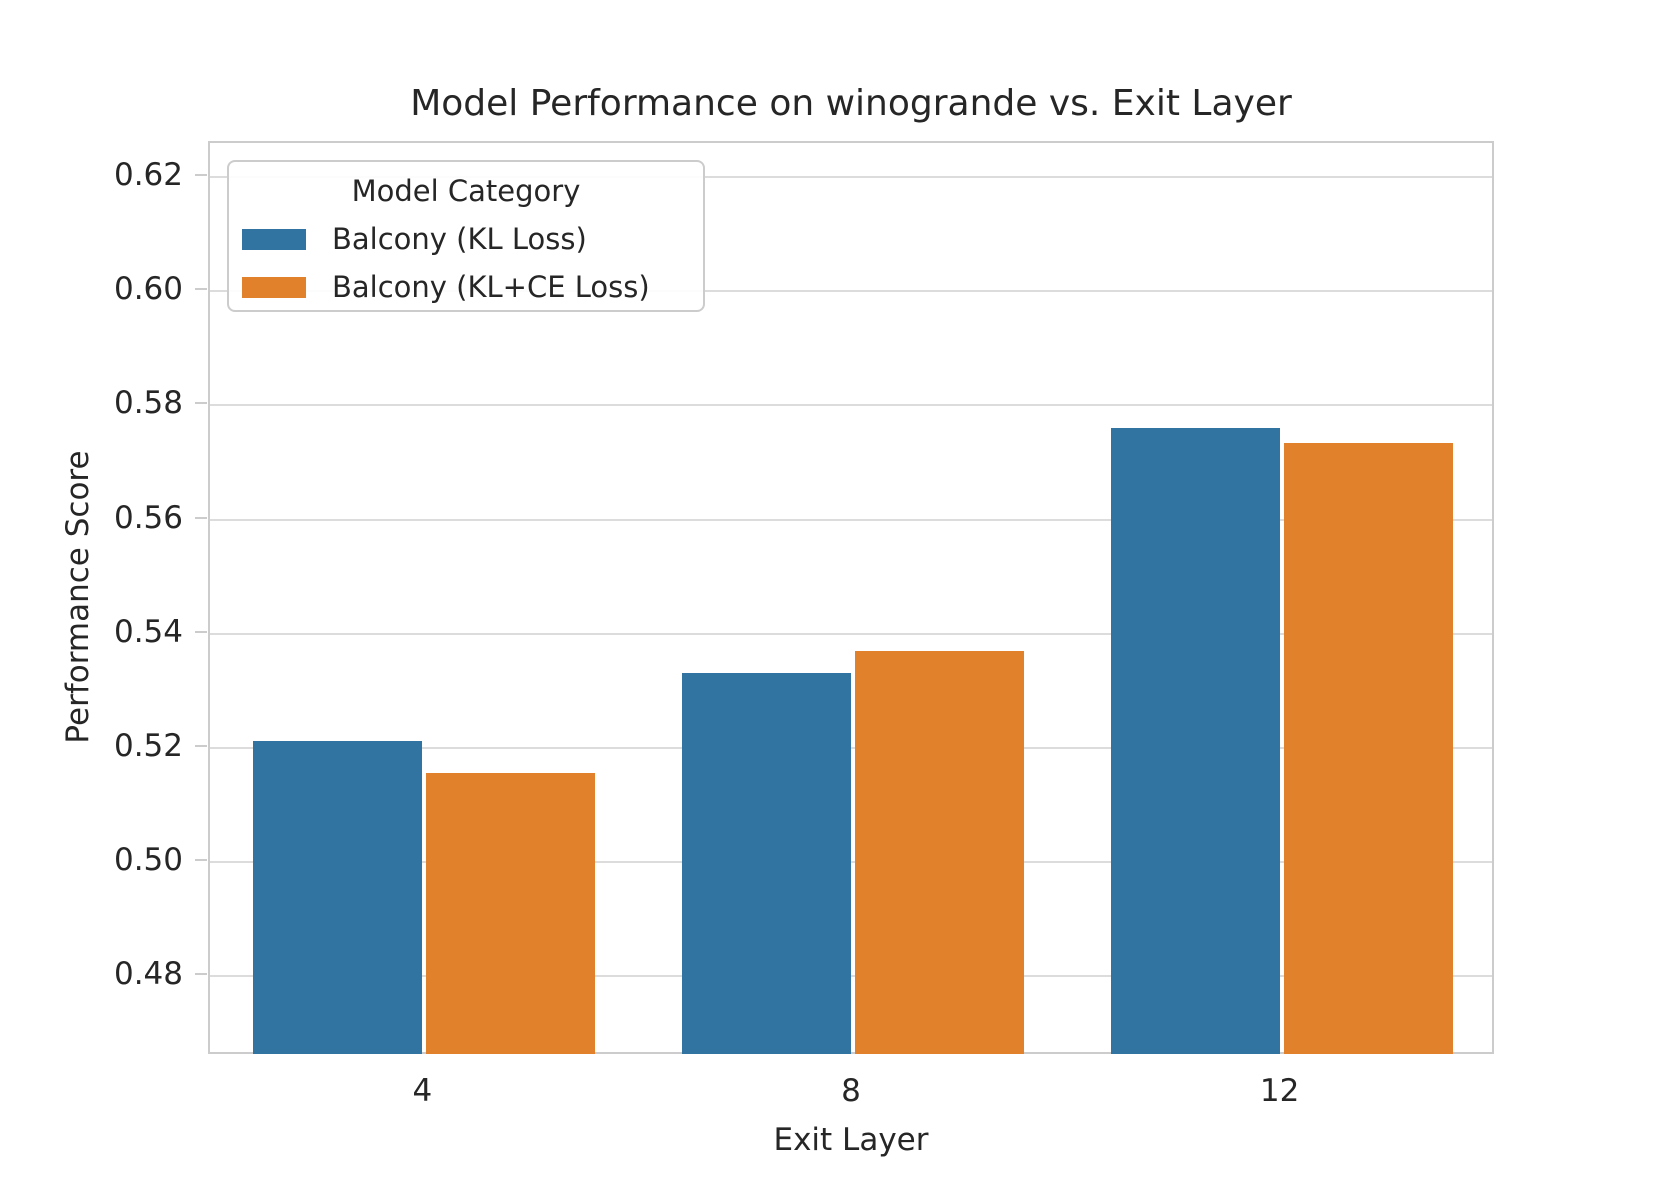 The image size is (1661, 1186). Describe the element at coordinates (1279, 1091) in the screenshot. I see `x-tick-label: 12` at that location.